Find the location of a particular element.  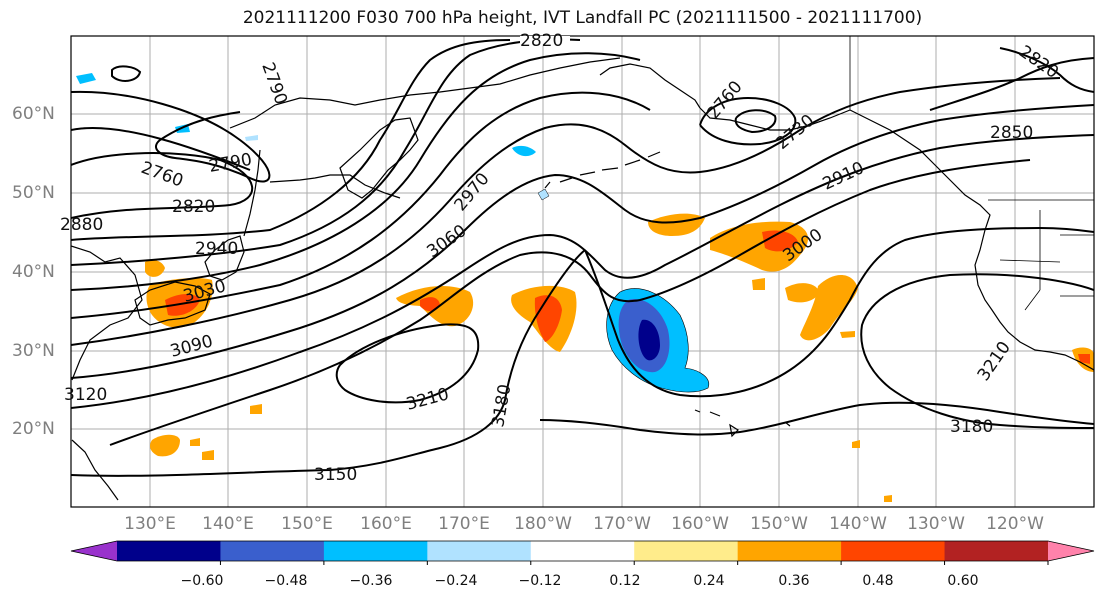

lat-label: 50°N is located at coordinates (33, 193).